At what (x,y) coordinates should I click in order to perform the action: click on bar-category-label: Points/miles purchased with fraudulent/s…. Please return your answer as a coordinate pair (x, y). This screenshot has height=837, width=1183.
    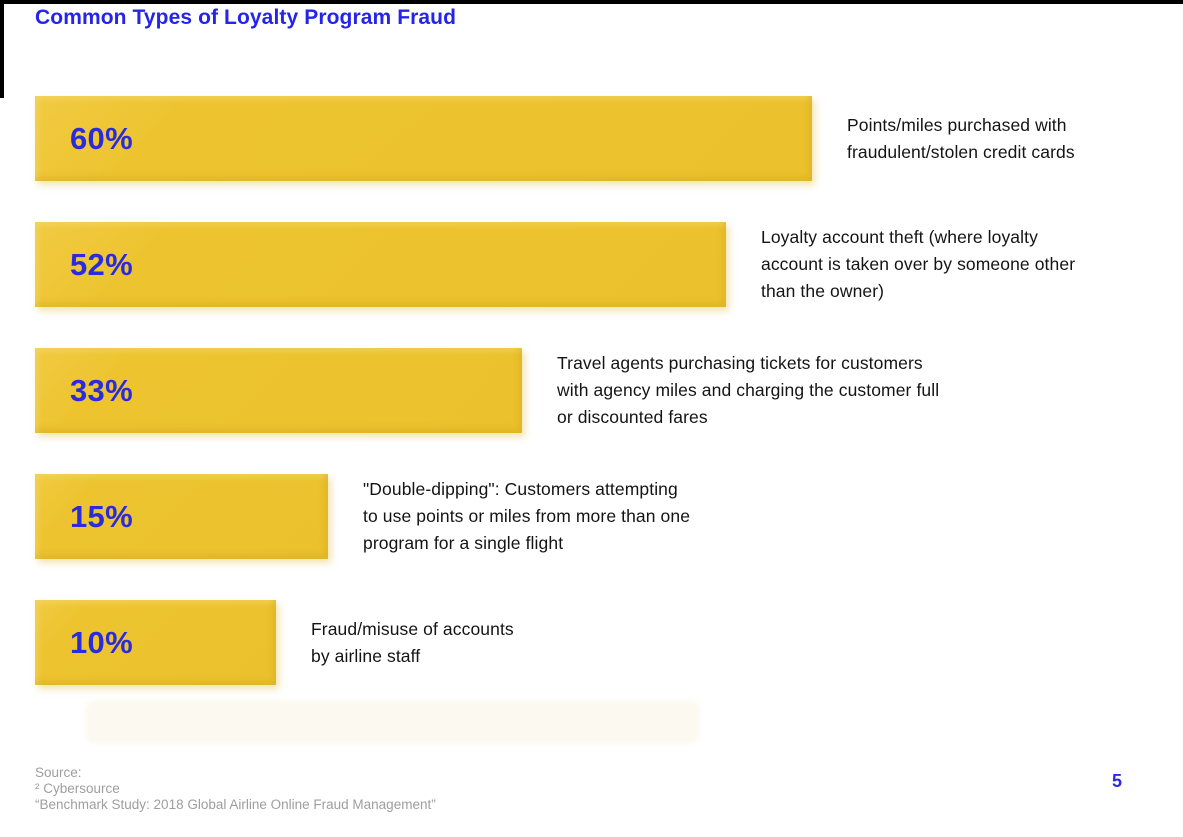
    Looking at the image, I should click on (961, 138).